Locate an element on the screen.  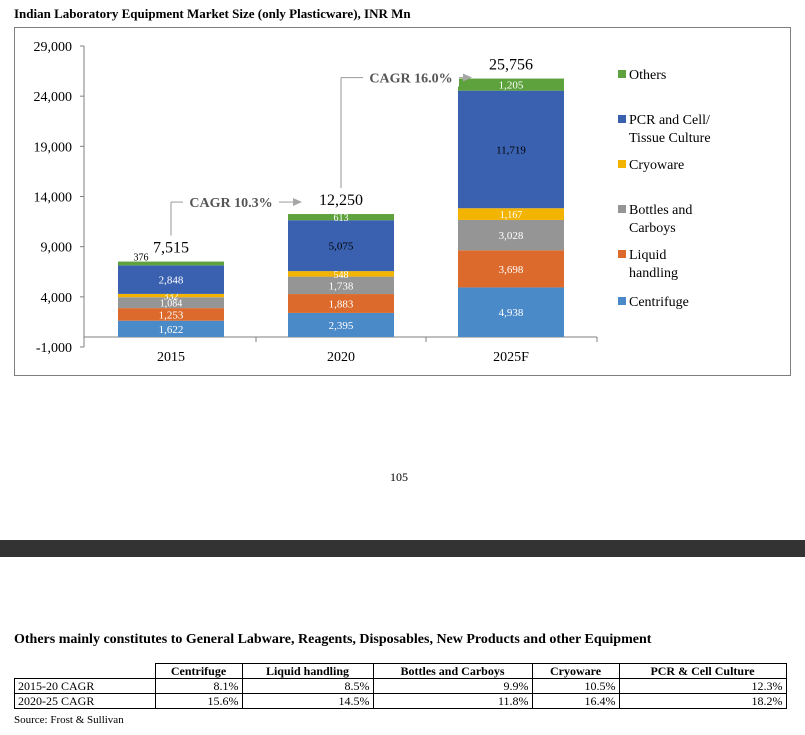
data-label: 548 is located at coordinates (341, 275).